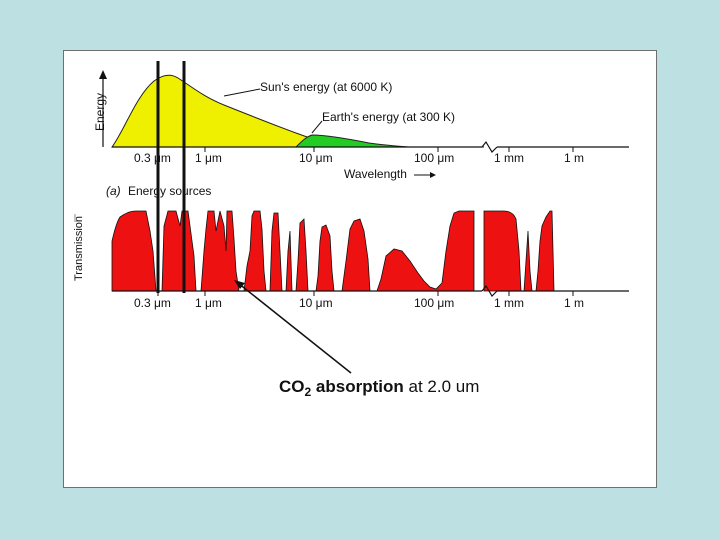 The image size is (720, 540). What do you see at coordinates (433, 175) in the screenshot?
I see `wavelength-arrow-head-icon` at bounding box center [433, 175].